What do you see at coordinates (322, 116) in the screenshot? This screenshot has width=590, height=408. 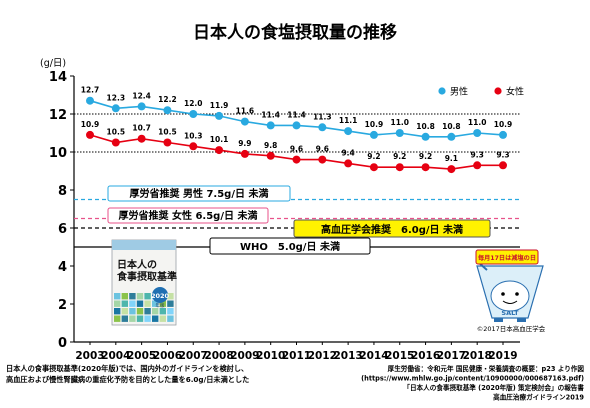 I see `data-label-0: 11.3` at bounding box center [322, 116].